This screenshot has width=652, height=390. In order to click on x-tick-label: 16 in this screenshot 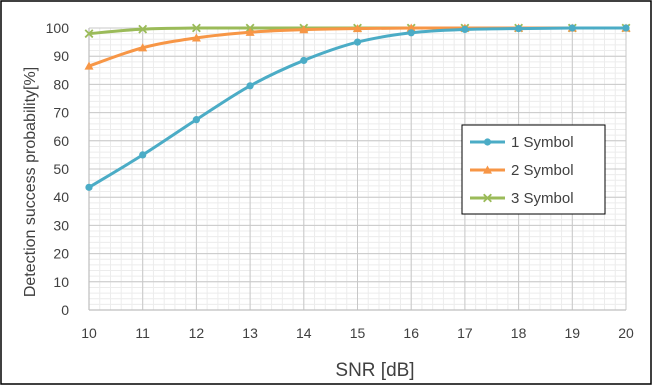, I will do `click(411, 333)`.